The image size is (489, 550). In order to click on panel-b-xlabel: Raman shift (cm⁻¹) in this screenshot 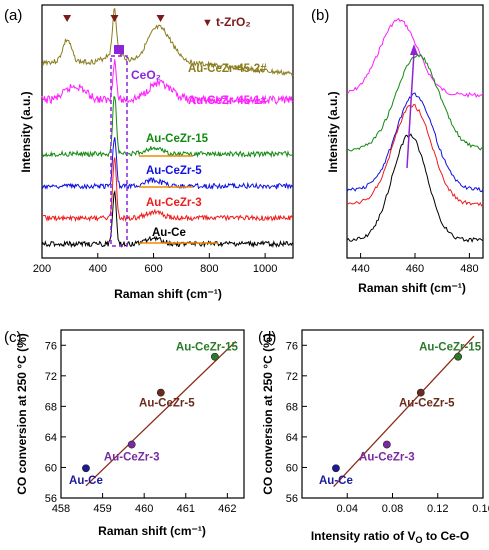, I will do `click(412, 288)`.